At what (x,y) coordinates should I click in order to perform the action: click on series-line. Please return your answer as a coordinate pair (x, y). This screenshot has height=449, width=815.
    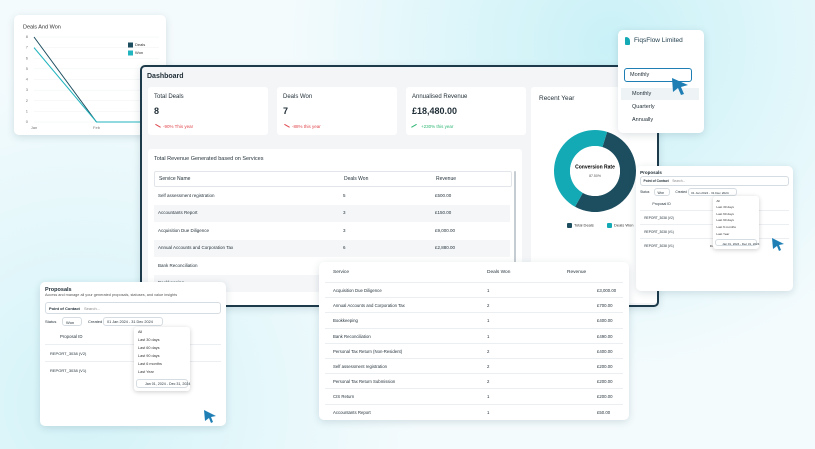
    Looking at the image, I should click on (96, 85).